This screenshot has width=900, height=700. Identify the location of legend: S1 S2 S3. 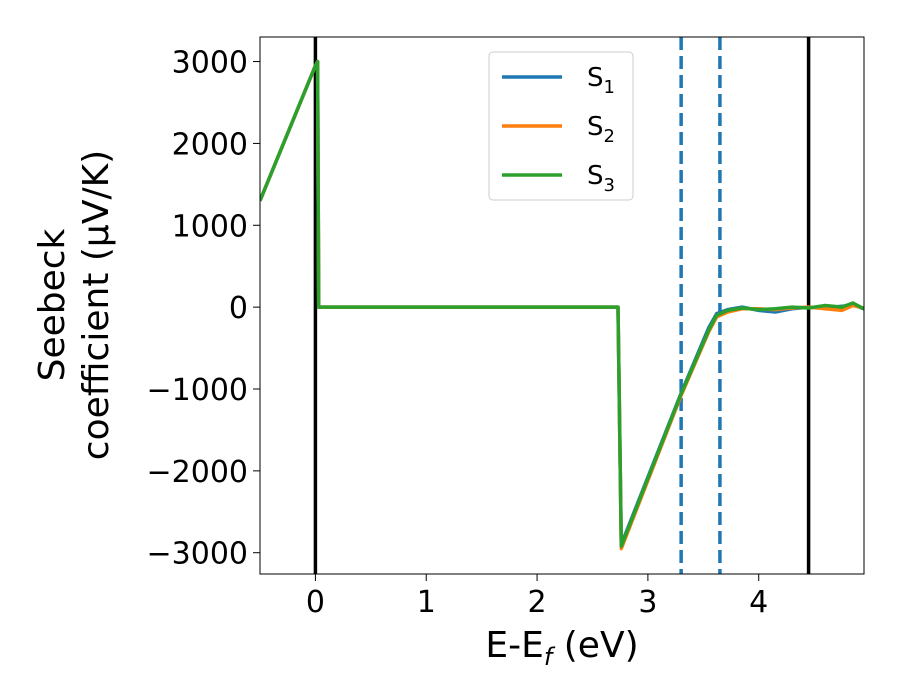
(561, 126).